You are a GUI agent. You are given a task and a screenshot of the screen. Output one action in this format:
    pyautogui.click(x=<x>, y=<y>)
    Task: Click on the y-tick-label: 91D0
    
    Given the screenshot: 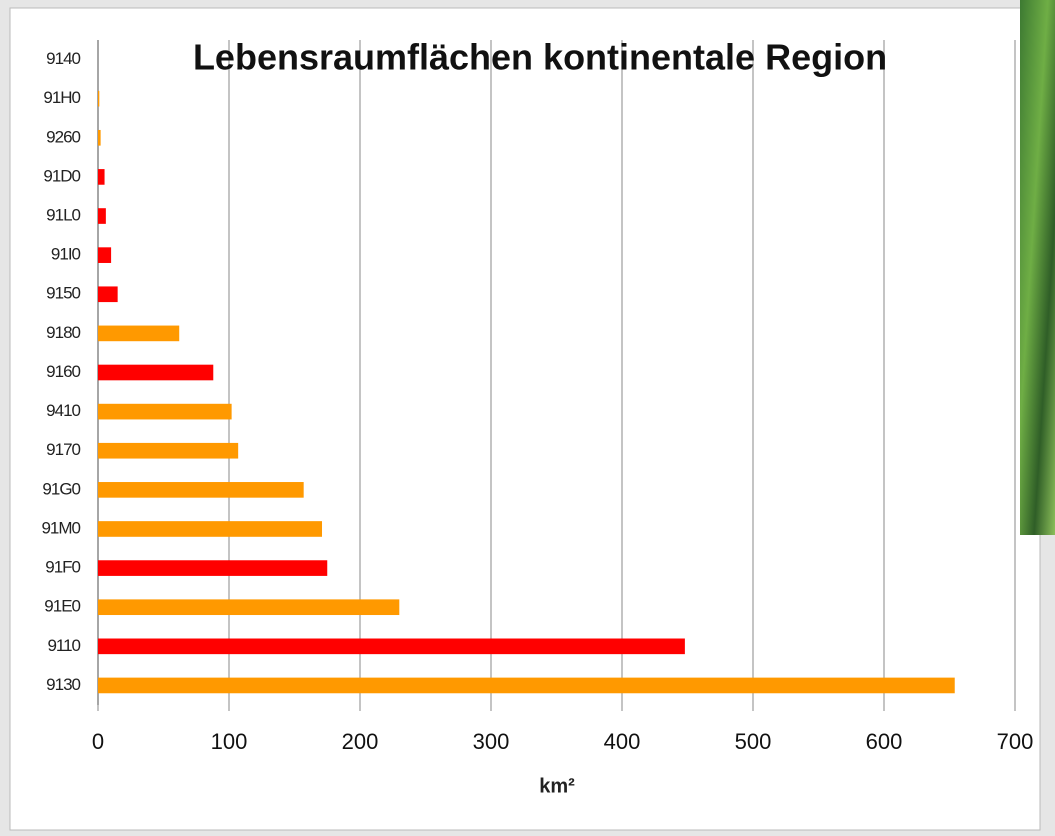 What is the action you would take?
    pyautogui.click(x=61, y=175)
    